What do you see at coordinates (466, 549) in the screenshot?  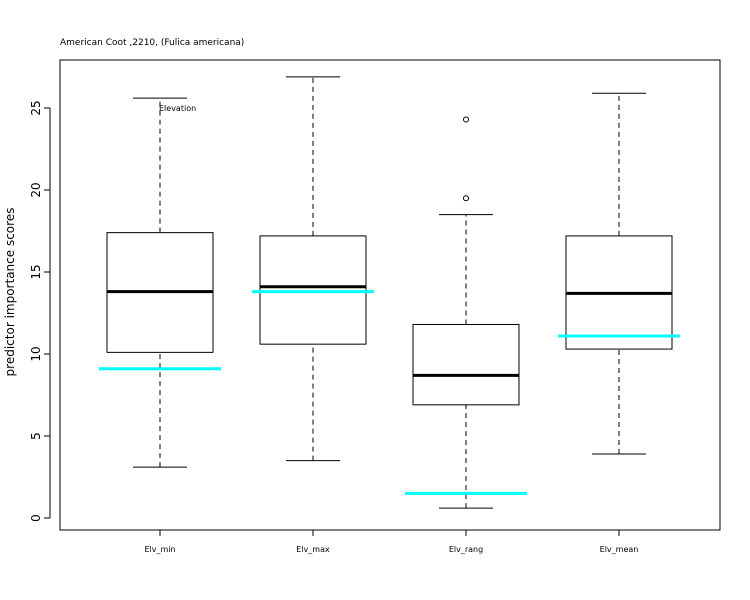 I see `x-tick-label: Elv_rang` at bounding box center [466, 549].